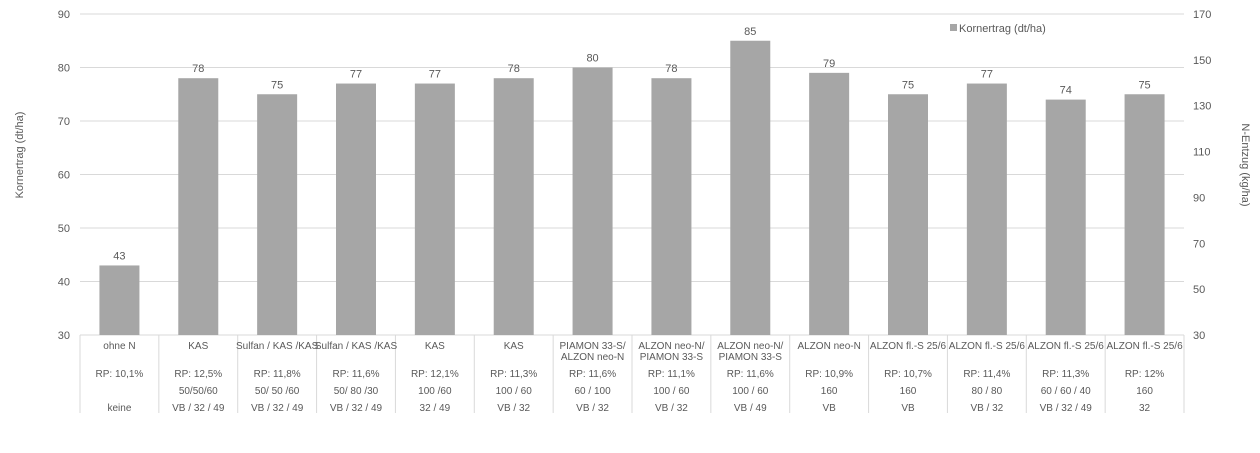  What do you see at coordinates (592, 391) in the screenshot?
I see `category-dose: 60 / 100` at bounding box center [592, 391].